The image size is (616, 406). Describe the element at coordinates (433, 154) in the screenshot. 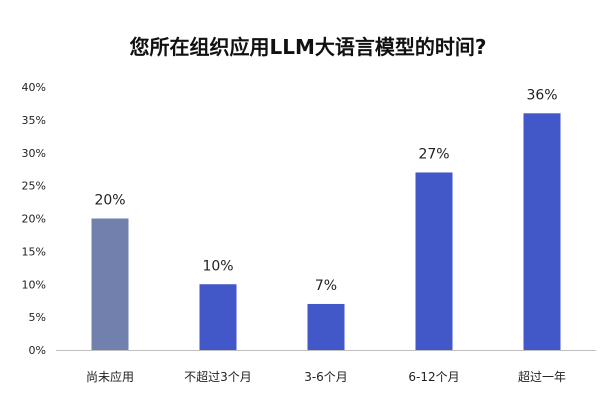

I see `data-label: 27%` at that location.